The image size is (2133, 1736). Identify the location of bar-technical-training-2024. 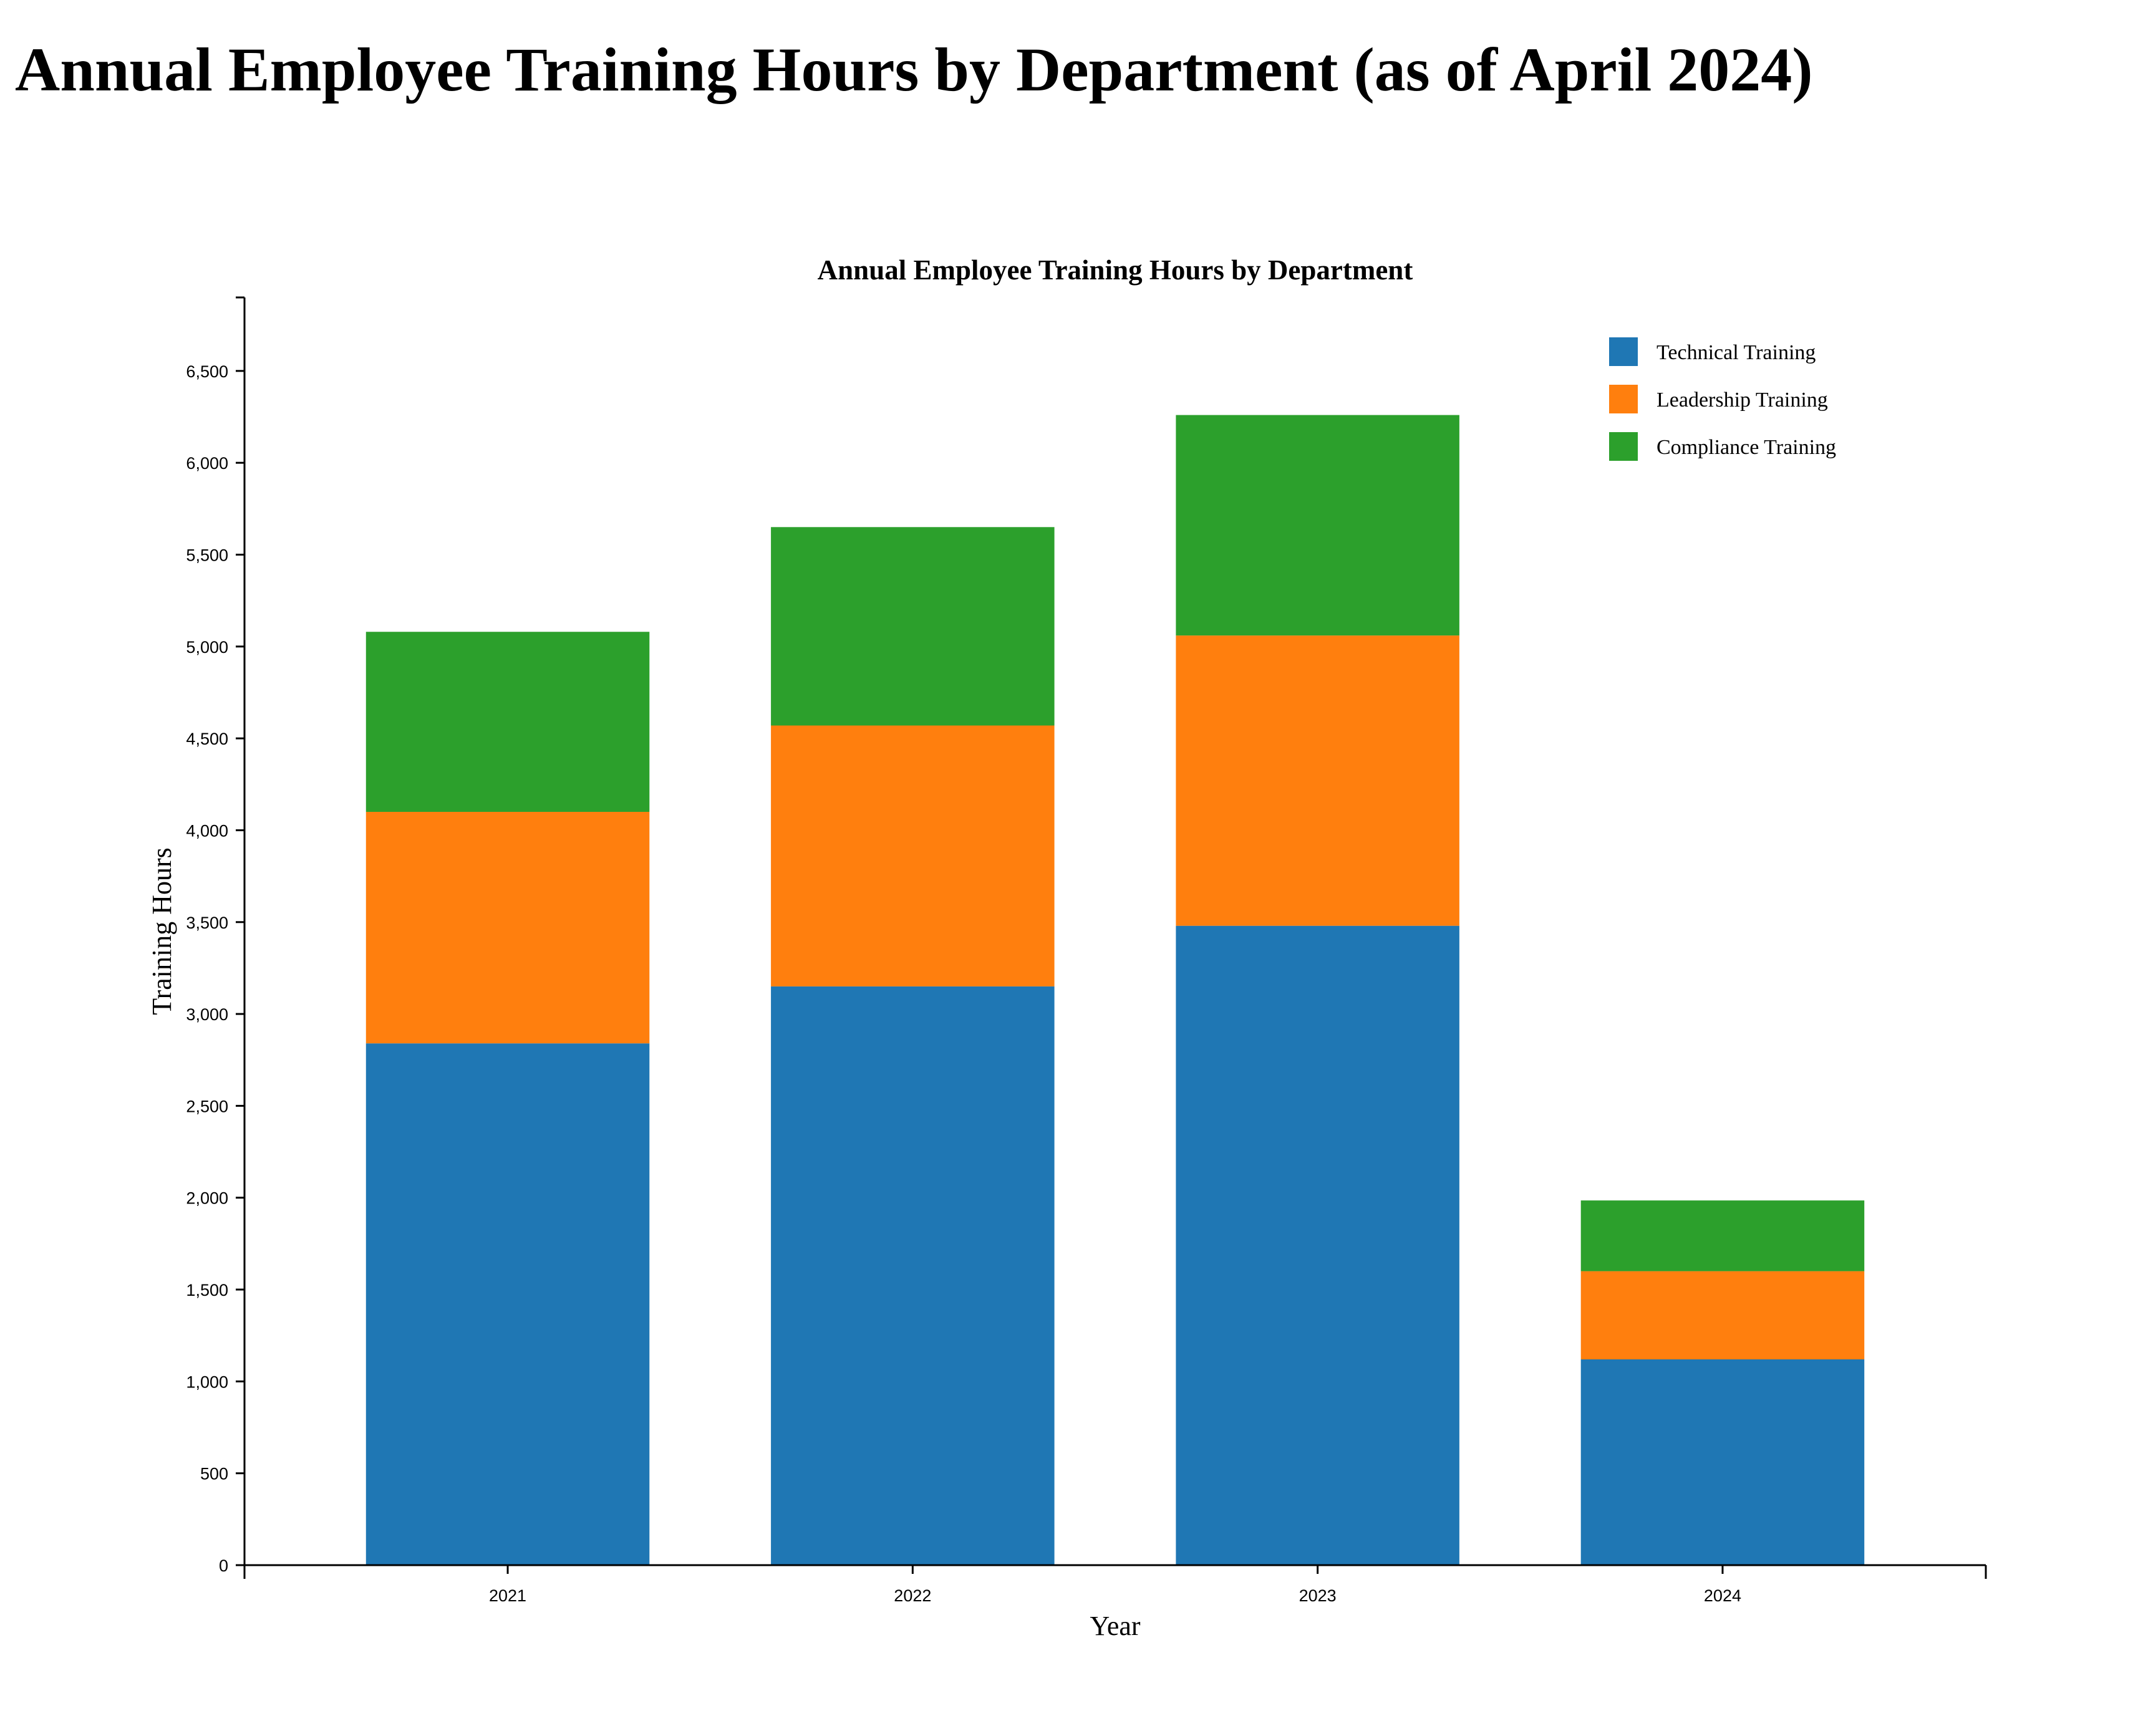
(1722, 1462).